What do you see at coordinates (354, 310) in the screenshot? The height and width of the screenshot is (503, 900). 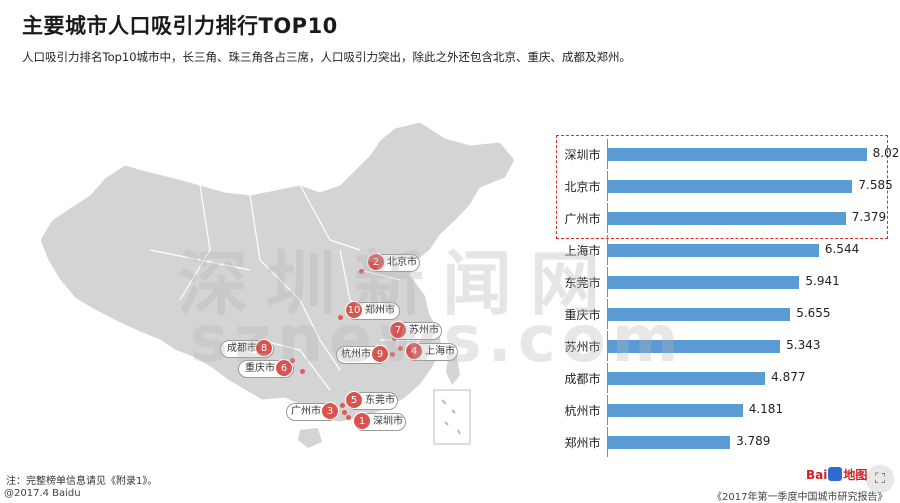 I see `rank-badge: 10` at bounding box center [354, 310].